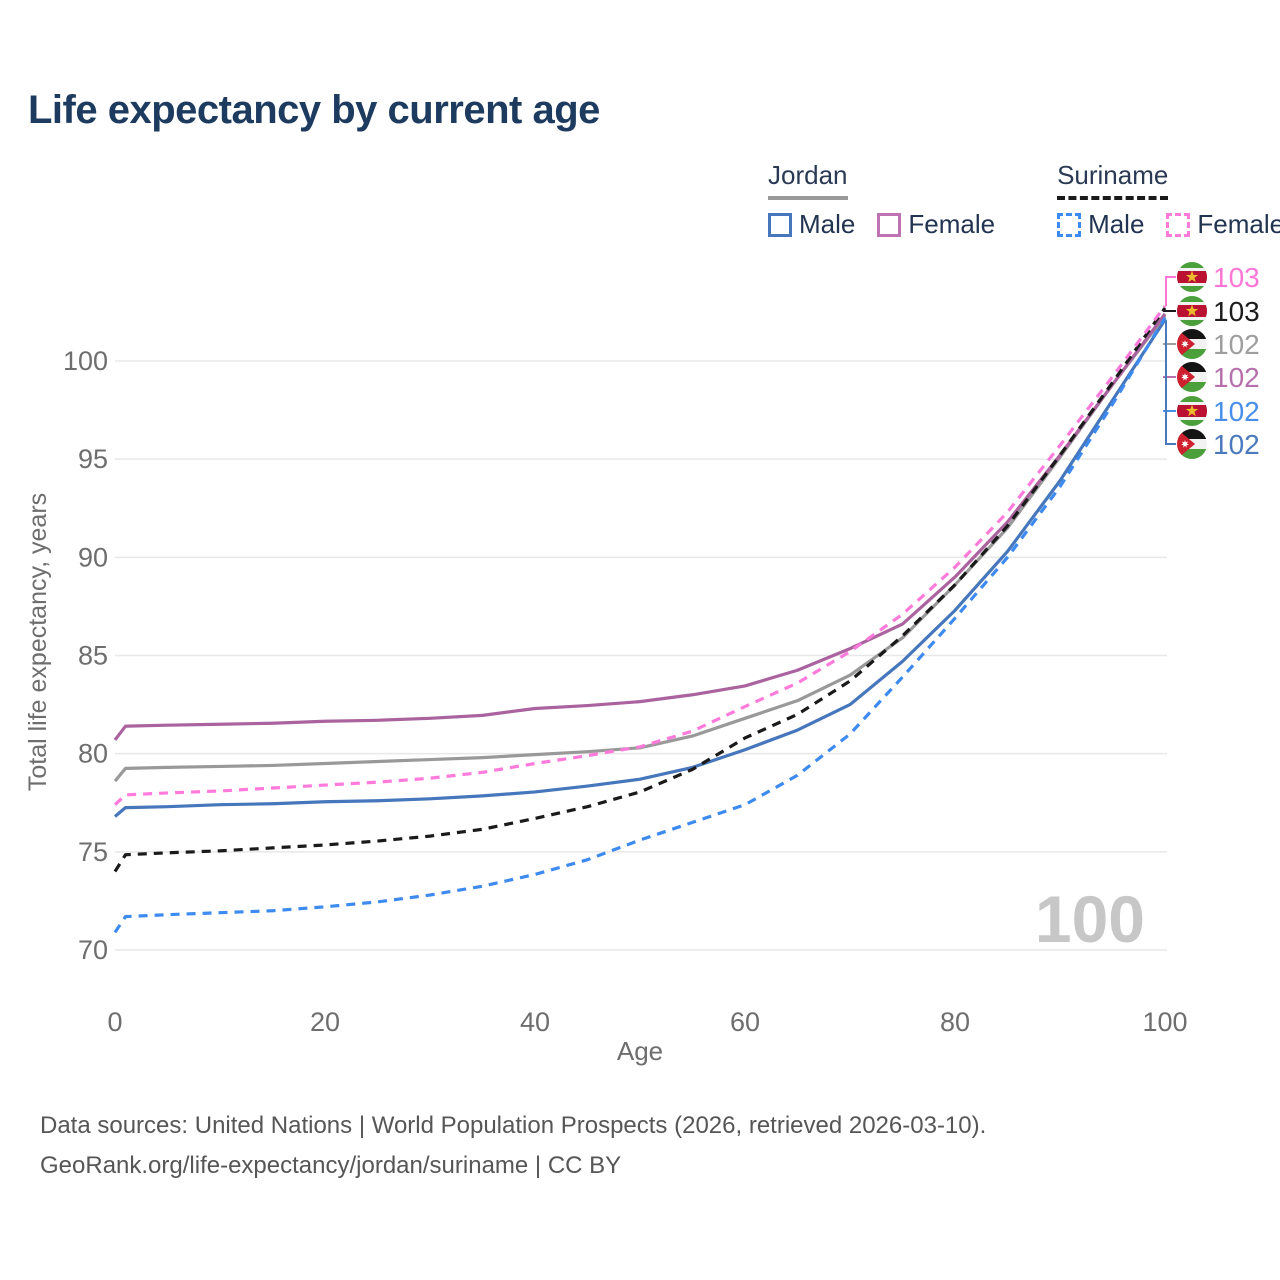  Describe the element at coordinates (1116, 224) in the screenshot. I see `legend-label-suriname-male: Male` at that location.